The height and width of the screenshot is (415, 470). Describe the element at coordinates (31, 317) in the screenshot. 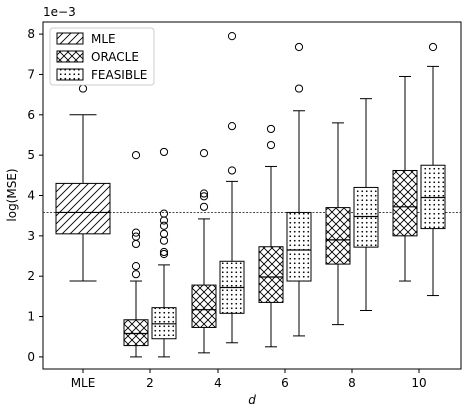

I see `y-tick-label: 1` at that location.